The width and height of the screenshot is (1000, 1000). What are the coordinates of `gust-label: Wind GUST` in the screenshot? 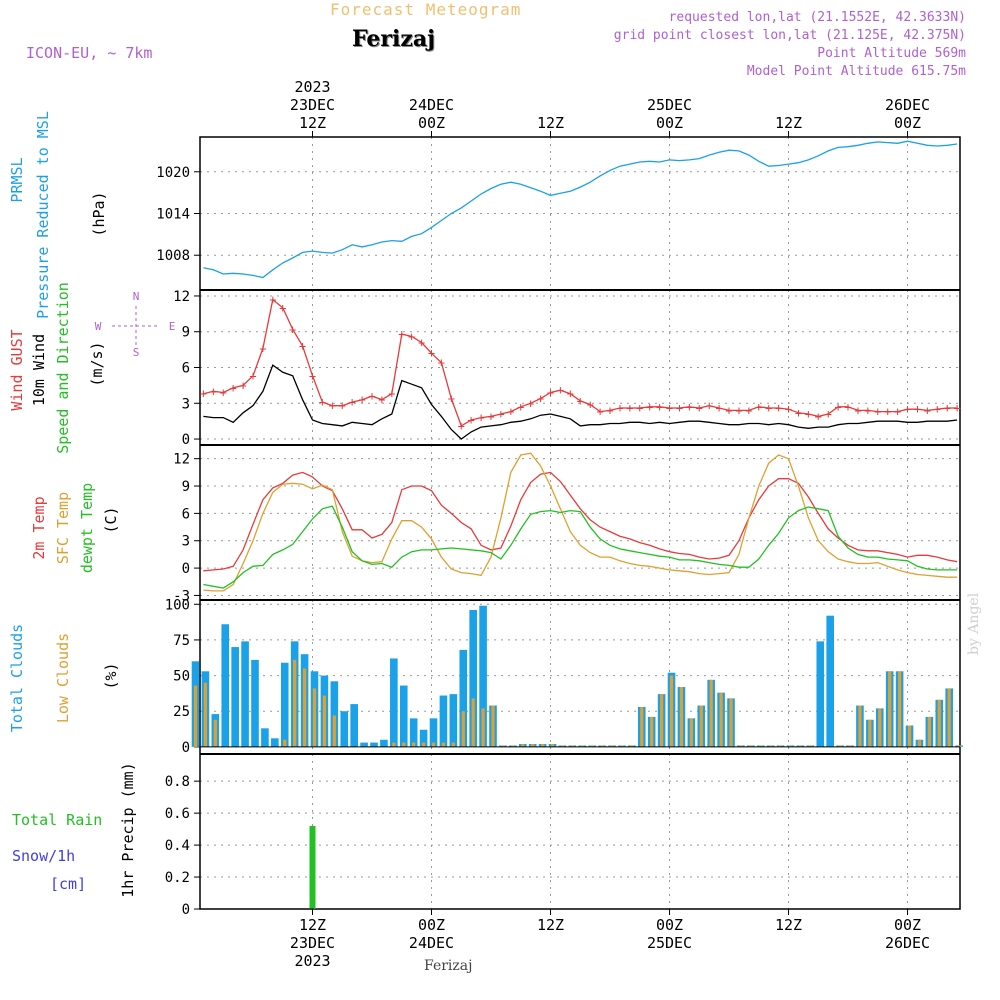 It's located at (17, 369).